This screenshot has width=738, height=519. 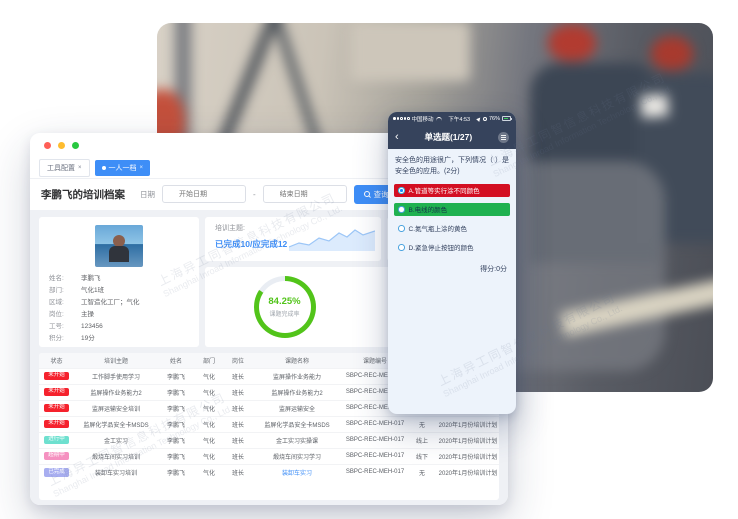 I want to click on radio-selected-icon, so click(x=401, y=190).